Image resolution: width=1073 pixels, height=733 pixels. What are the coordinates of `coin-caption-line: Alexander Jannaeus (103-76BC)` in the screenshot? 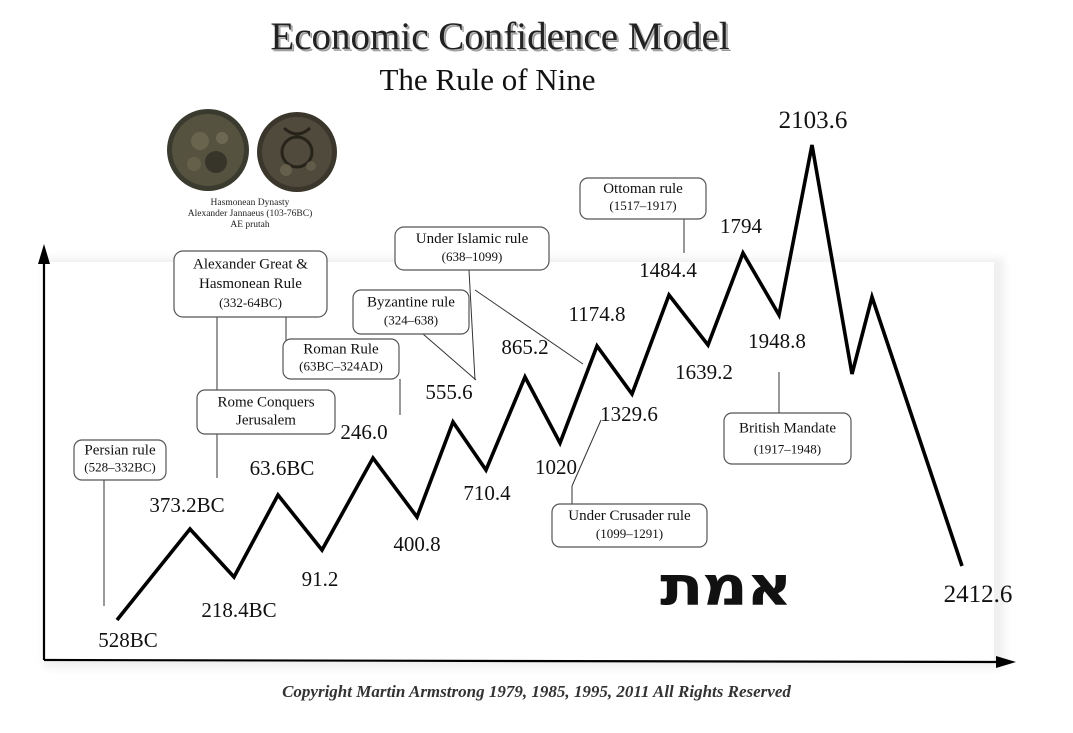 It's located at (250, 214).